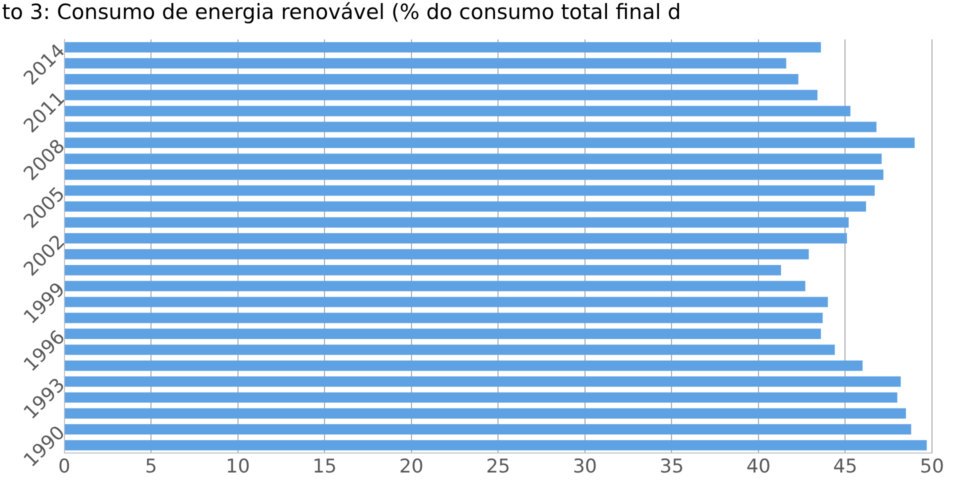  I want to click on x-tick-label: 50, so click(932, 467).